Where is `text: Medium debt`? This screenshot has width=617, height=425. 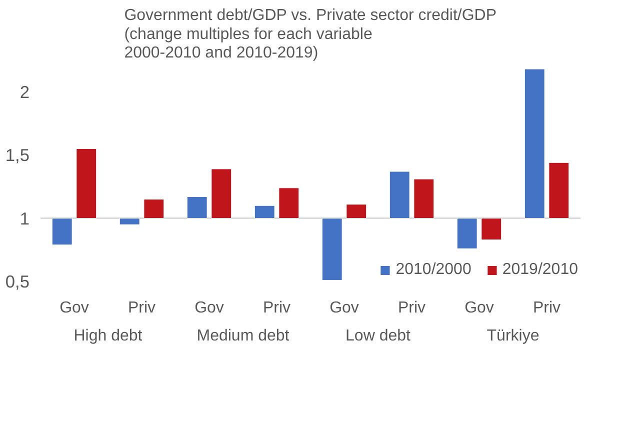 text: Medium debt is located at coordinates (243, 336).